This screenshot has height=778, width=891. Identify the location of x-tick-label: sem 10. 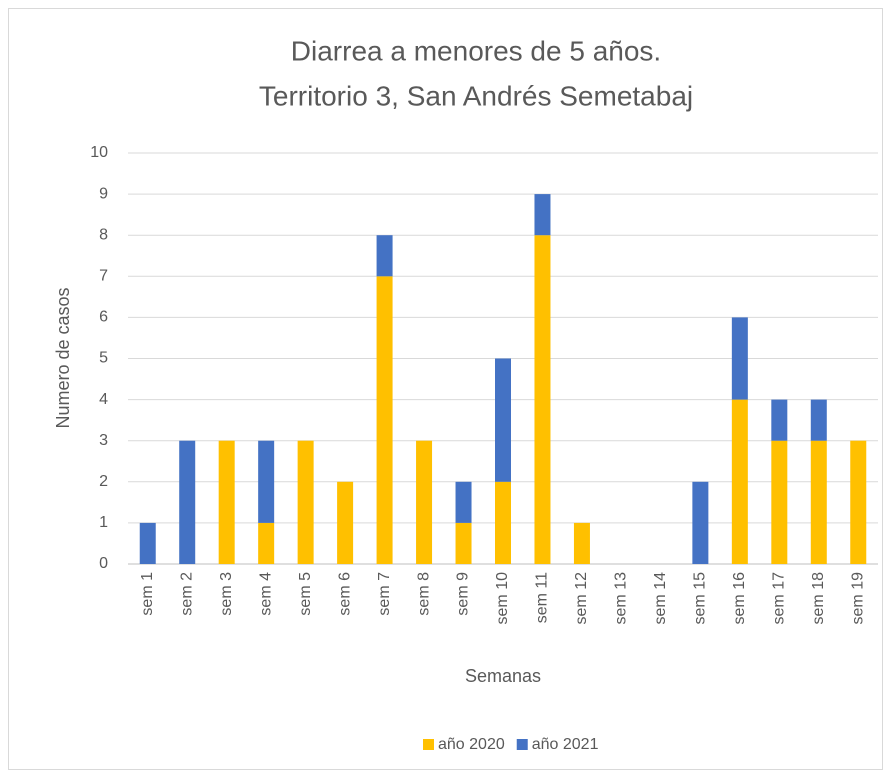
(502, 598).